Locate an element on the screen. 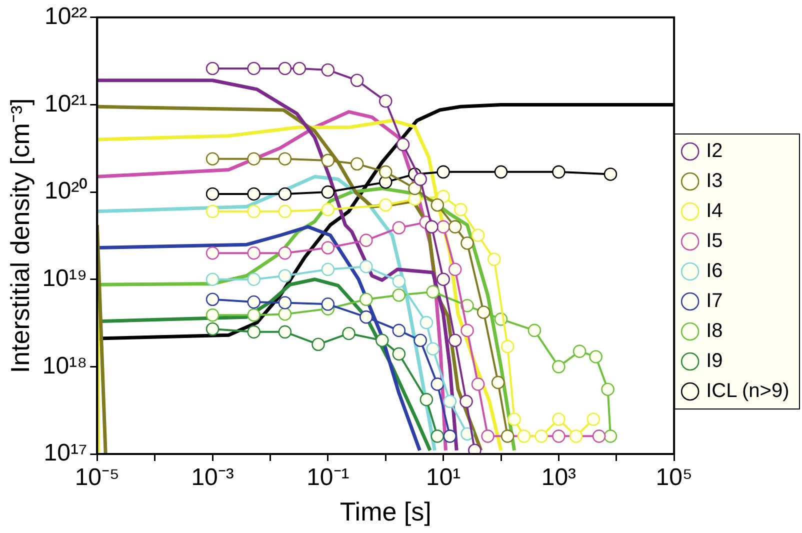  legend-label: I7 is located at coordinates (714, 301).